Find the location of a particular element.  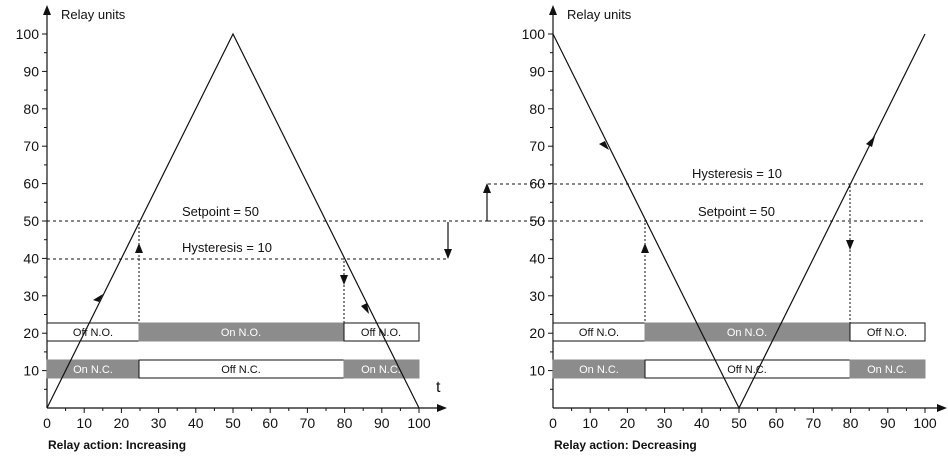

setpoint-label-right: Setpoint = 50 is located at coordinates (736, 211).